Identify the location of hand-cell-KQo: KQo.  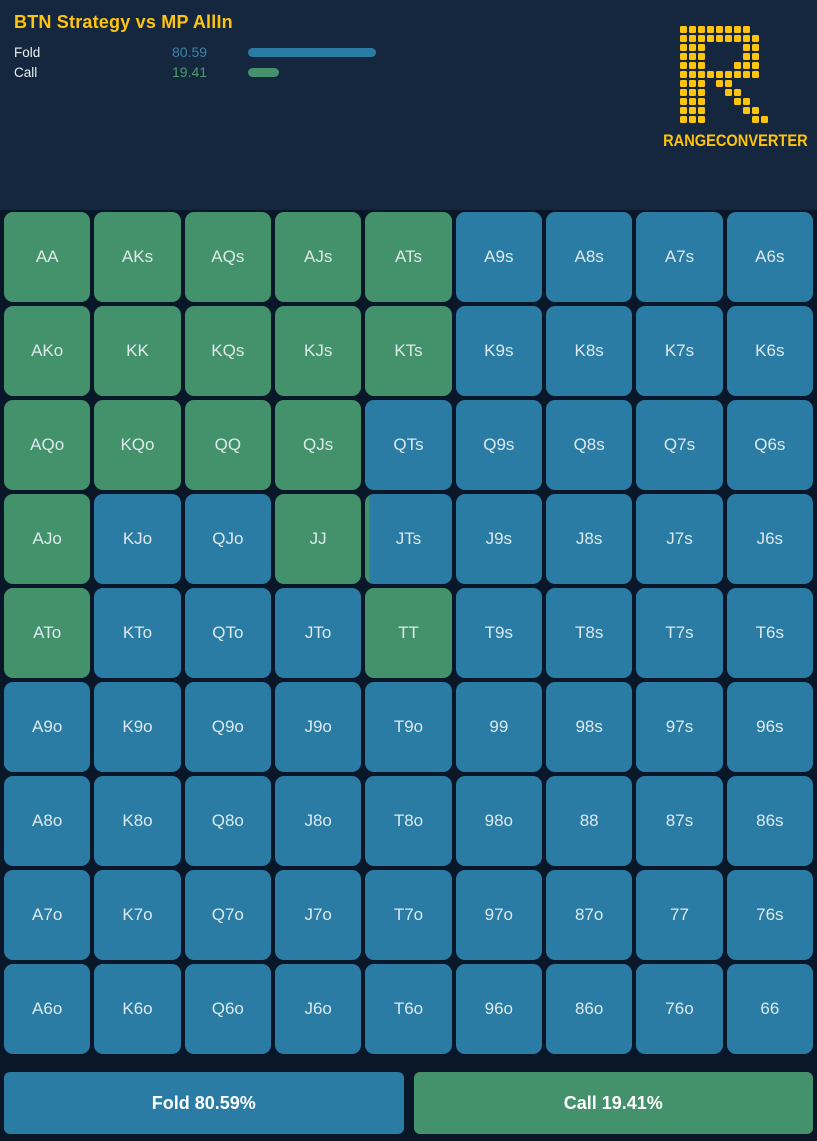
(137, 445).